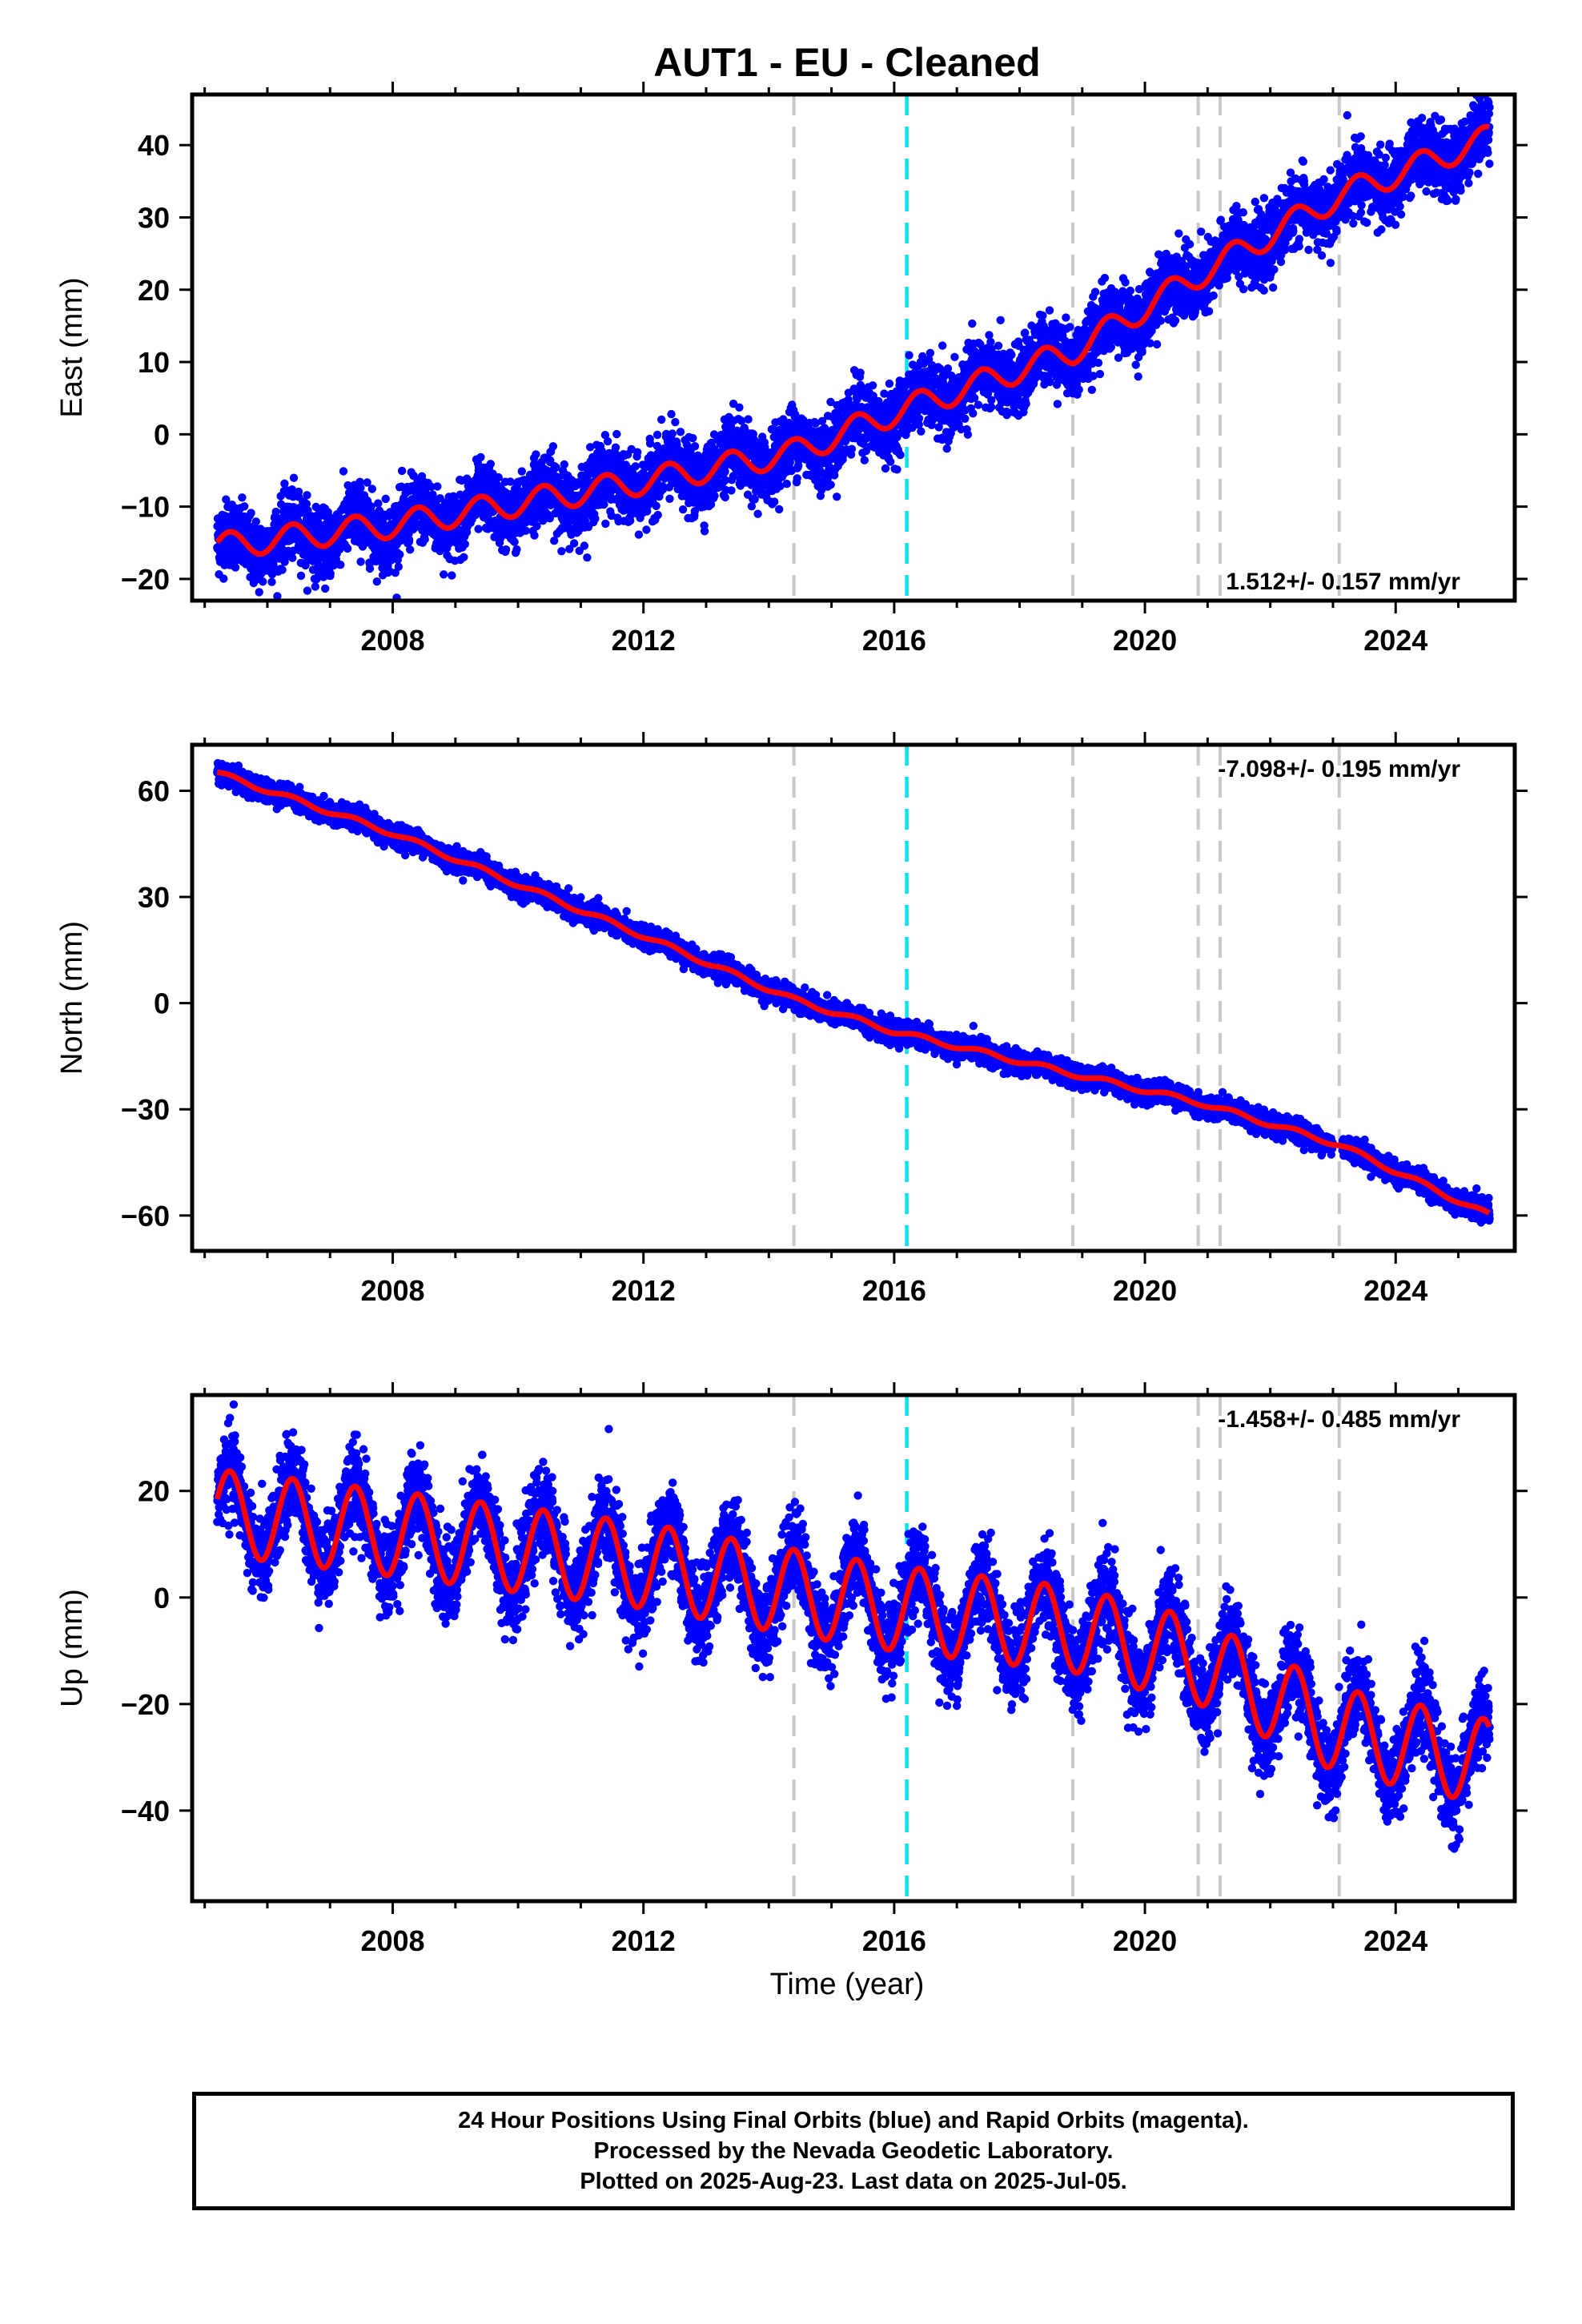 The width and height of the screenshot is (1582, 2324). Describe the element at coordinates (154, 1491) in the screenshot. I see `up-y-tick-label: 20` at that location.